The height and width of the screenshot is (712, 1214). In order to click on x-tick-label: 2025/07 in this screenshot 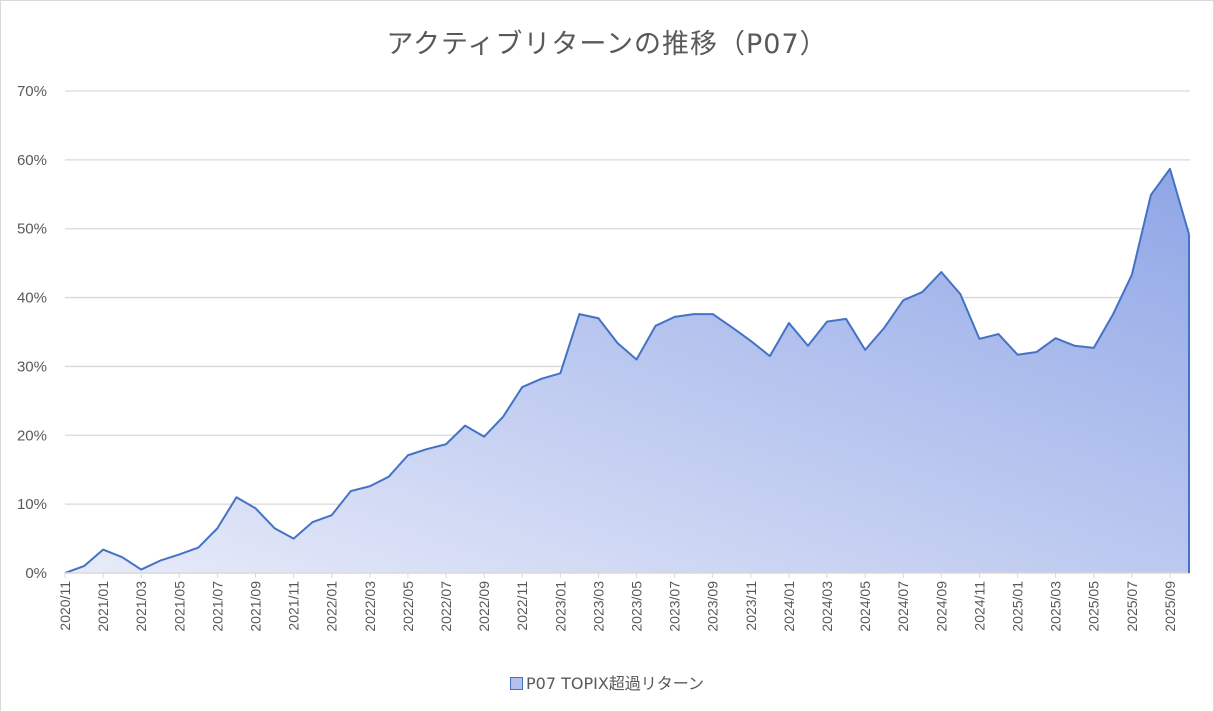, I will do `click(1132, 606)`.